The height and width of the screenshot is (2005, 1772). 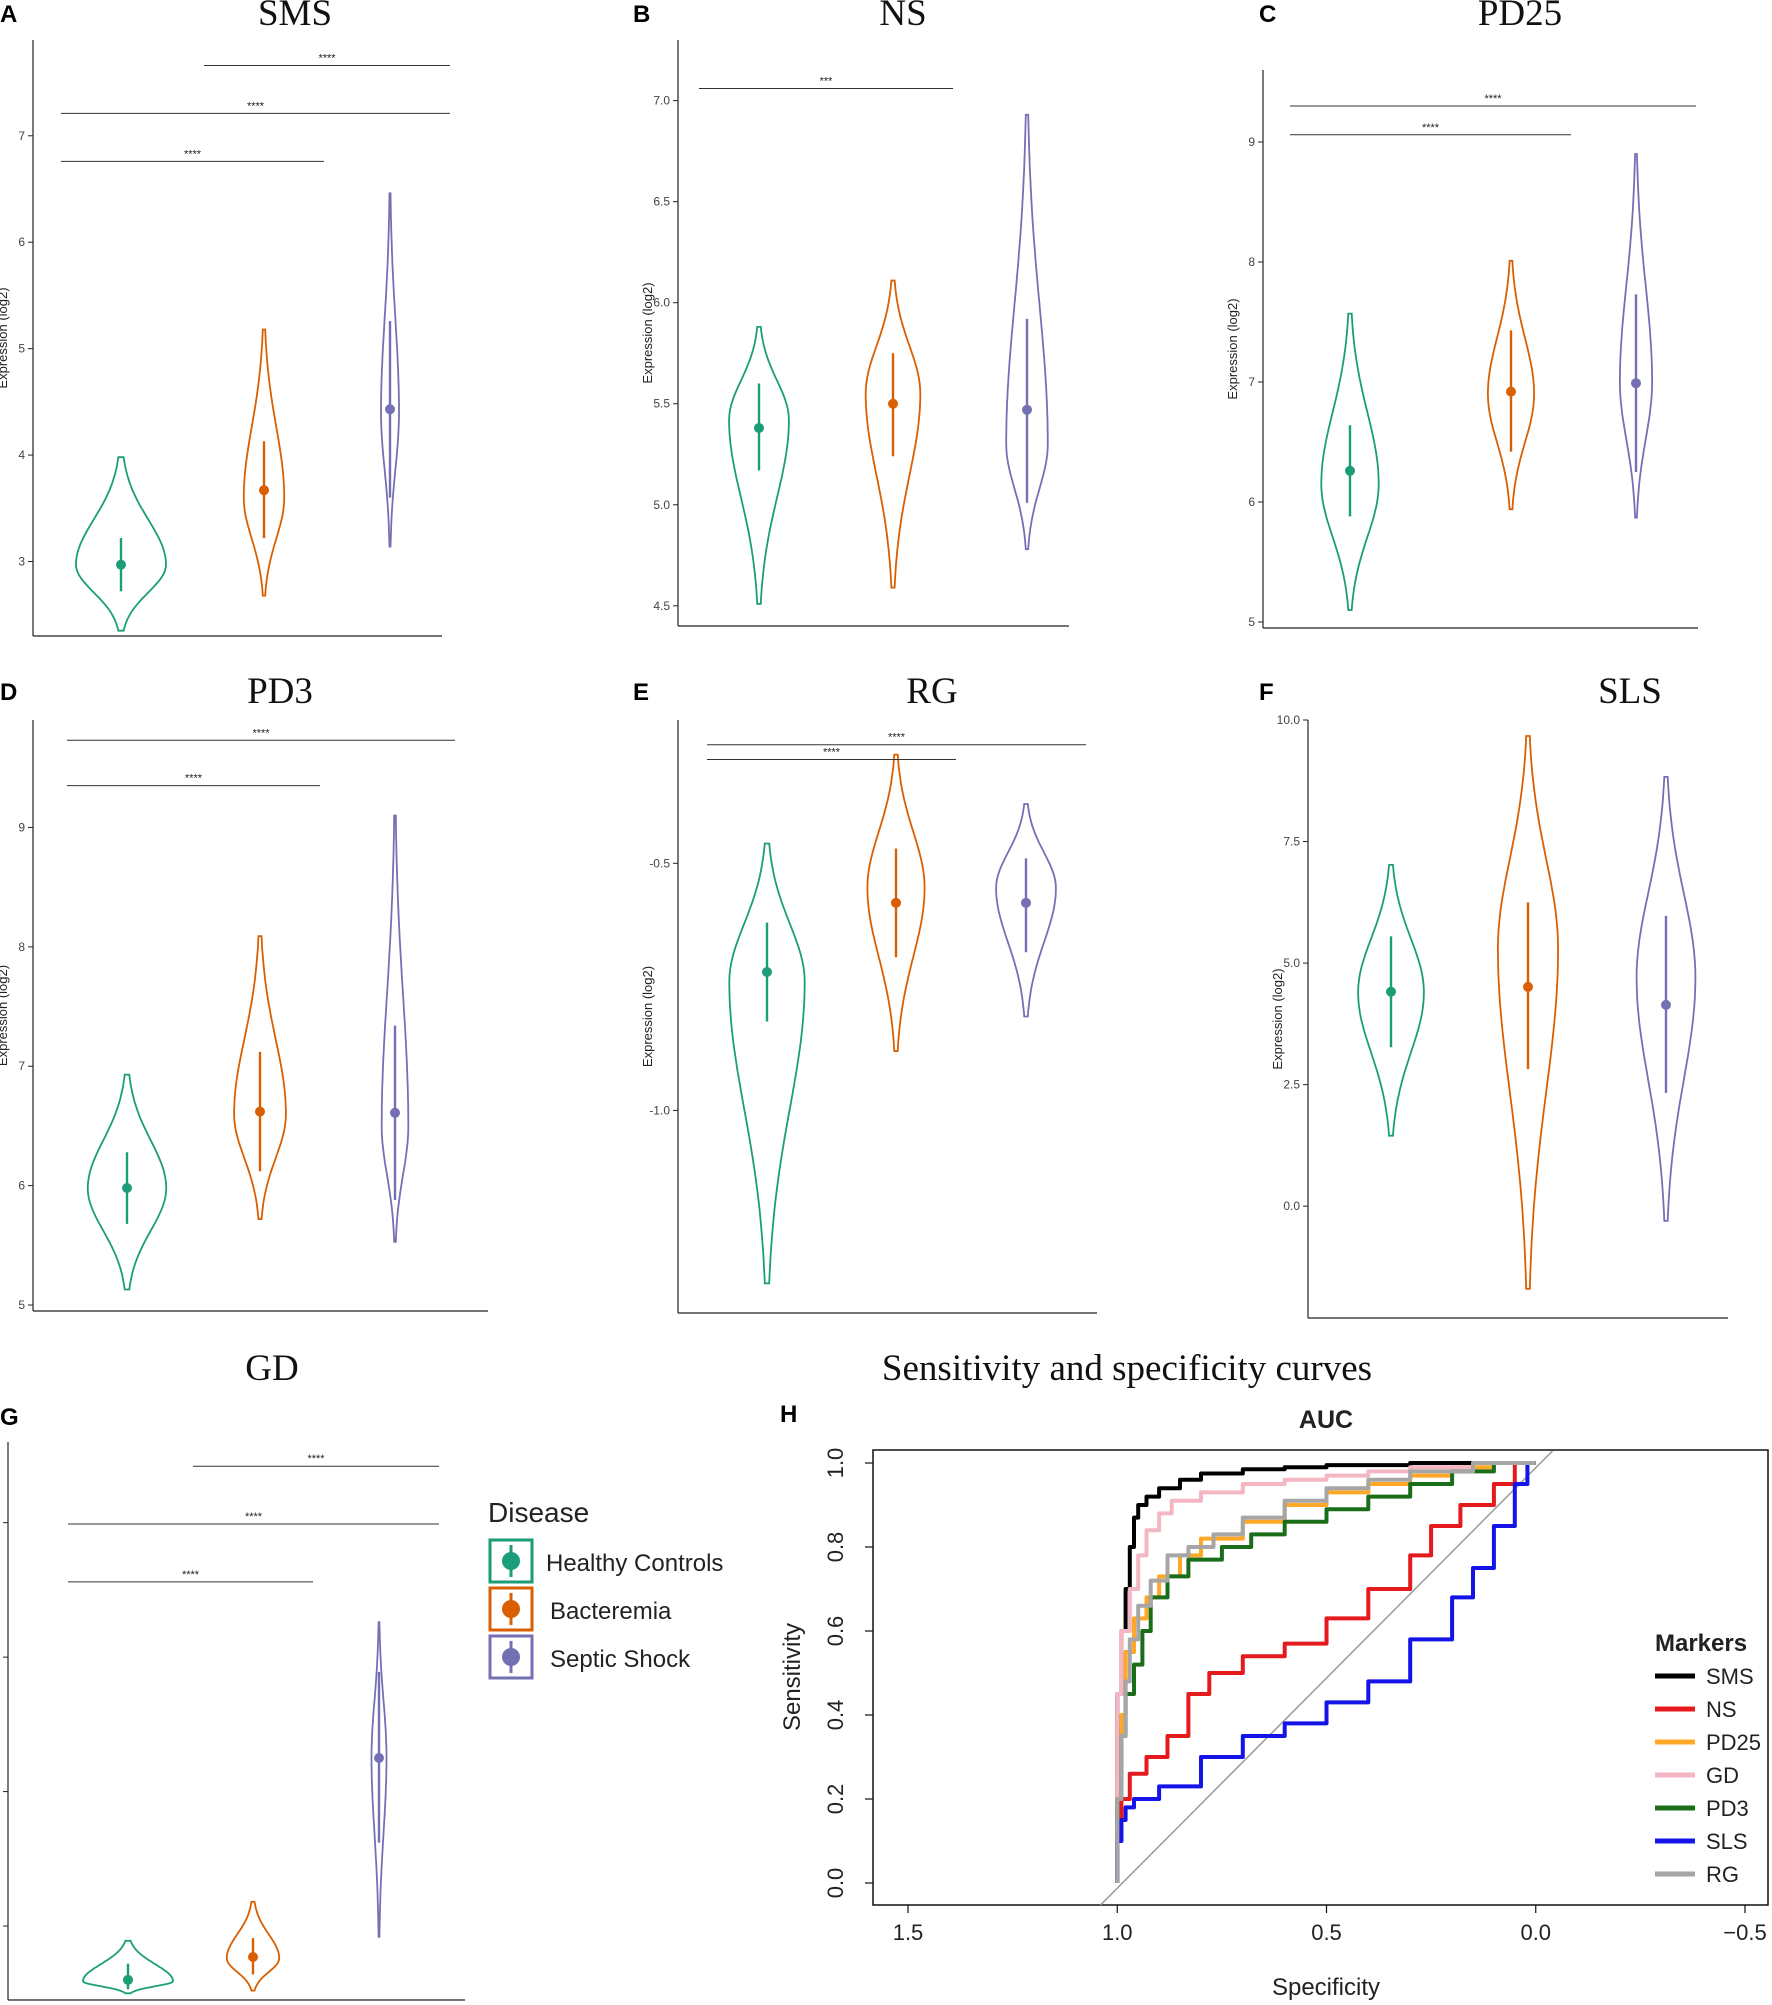 What do you see at coordinates (1727, 1808) in the screenshot?
I see `legend-label-pd3: PD3` at bounding box center [1727, 1808].